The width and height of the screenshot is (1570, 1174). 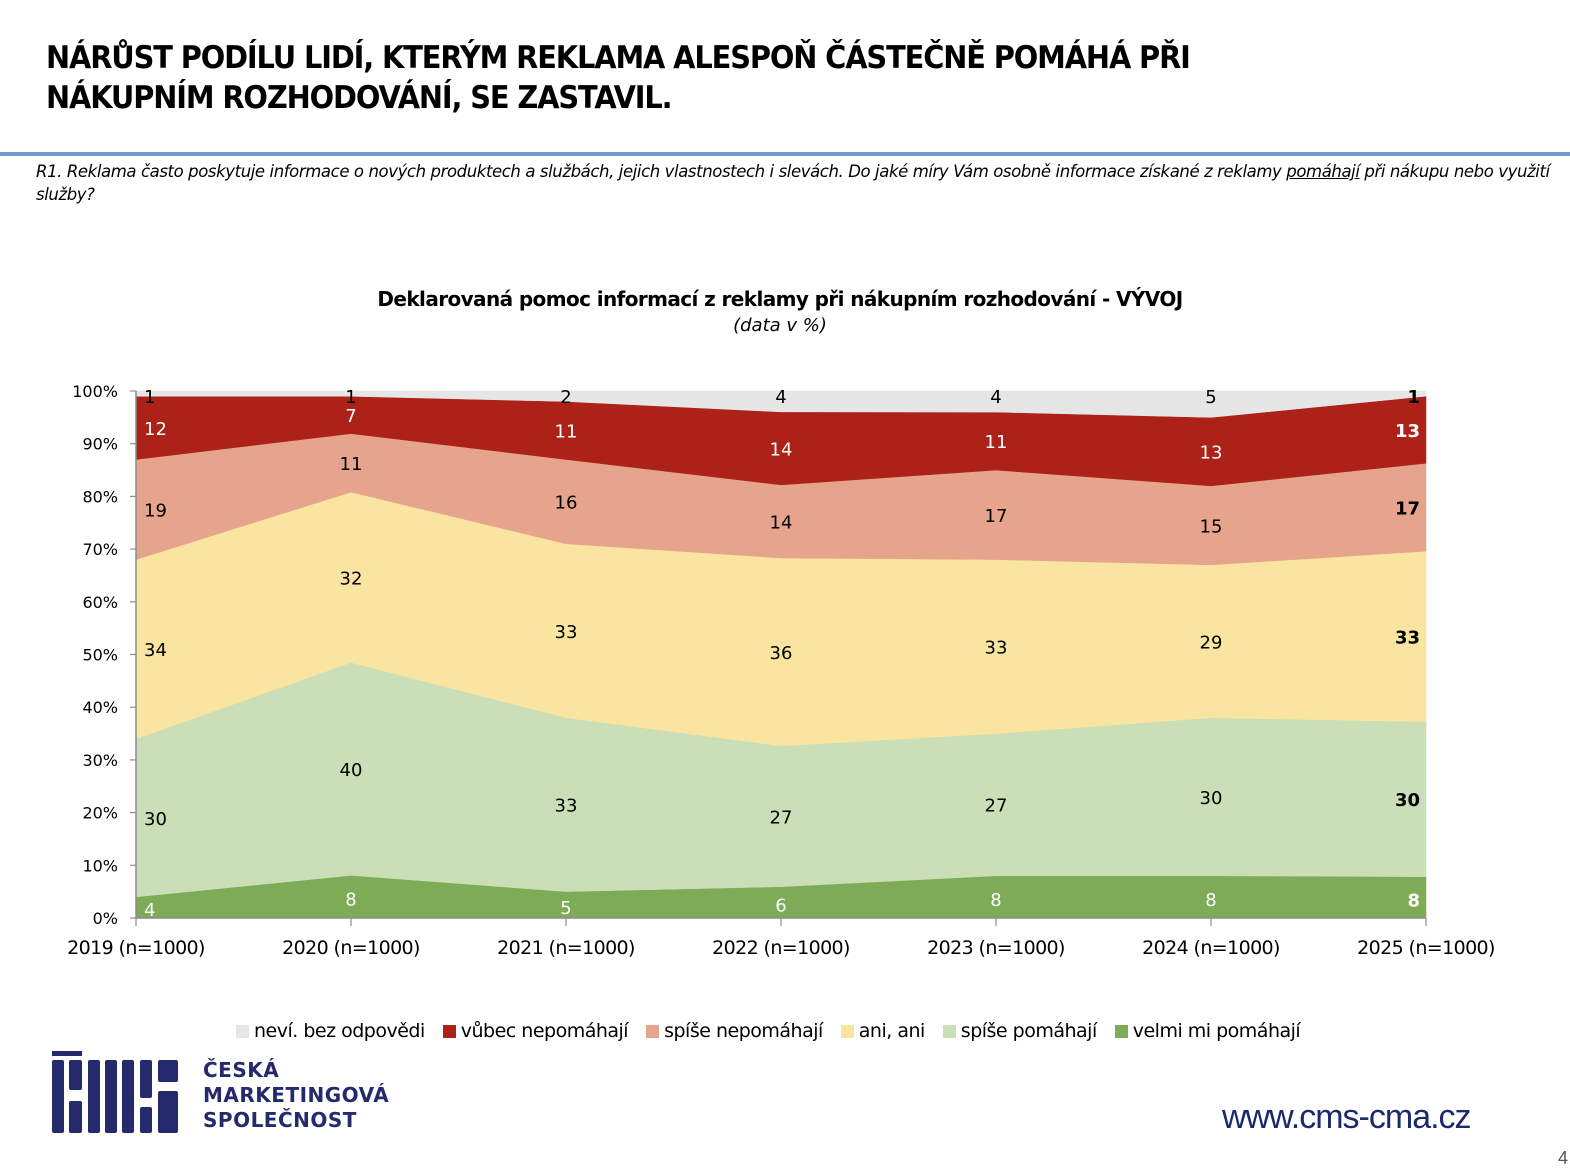 I want to click on y-tick-label: 90%, so click(x=100, y=444).